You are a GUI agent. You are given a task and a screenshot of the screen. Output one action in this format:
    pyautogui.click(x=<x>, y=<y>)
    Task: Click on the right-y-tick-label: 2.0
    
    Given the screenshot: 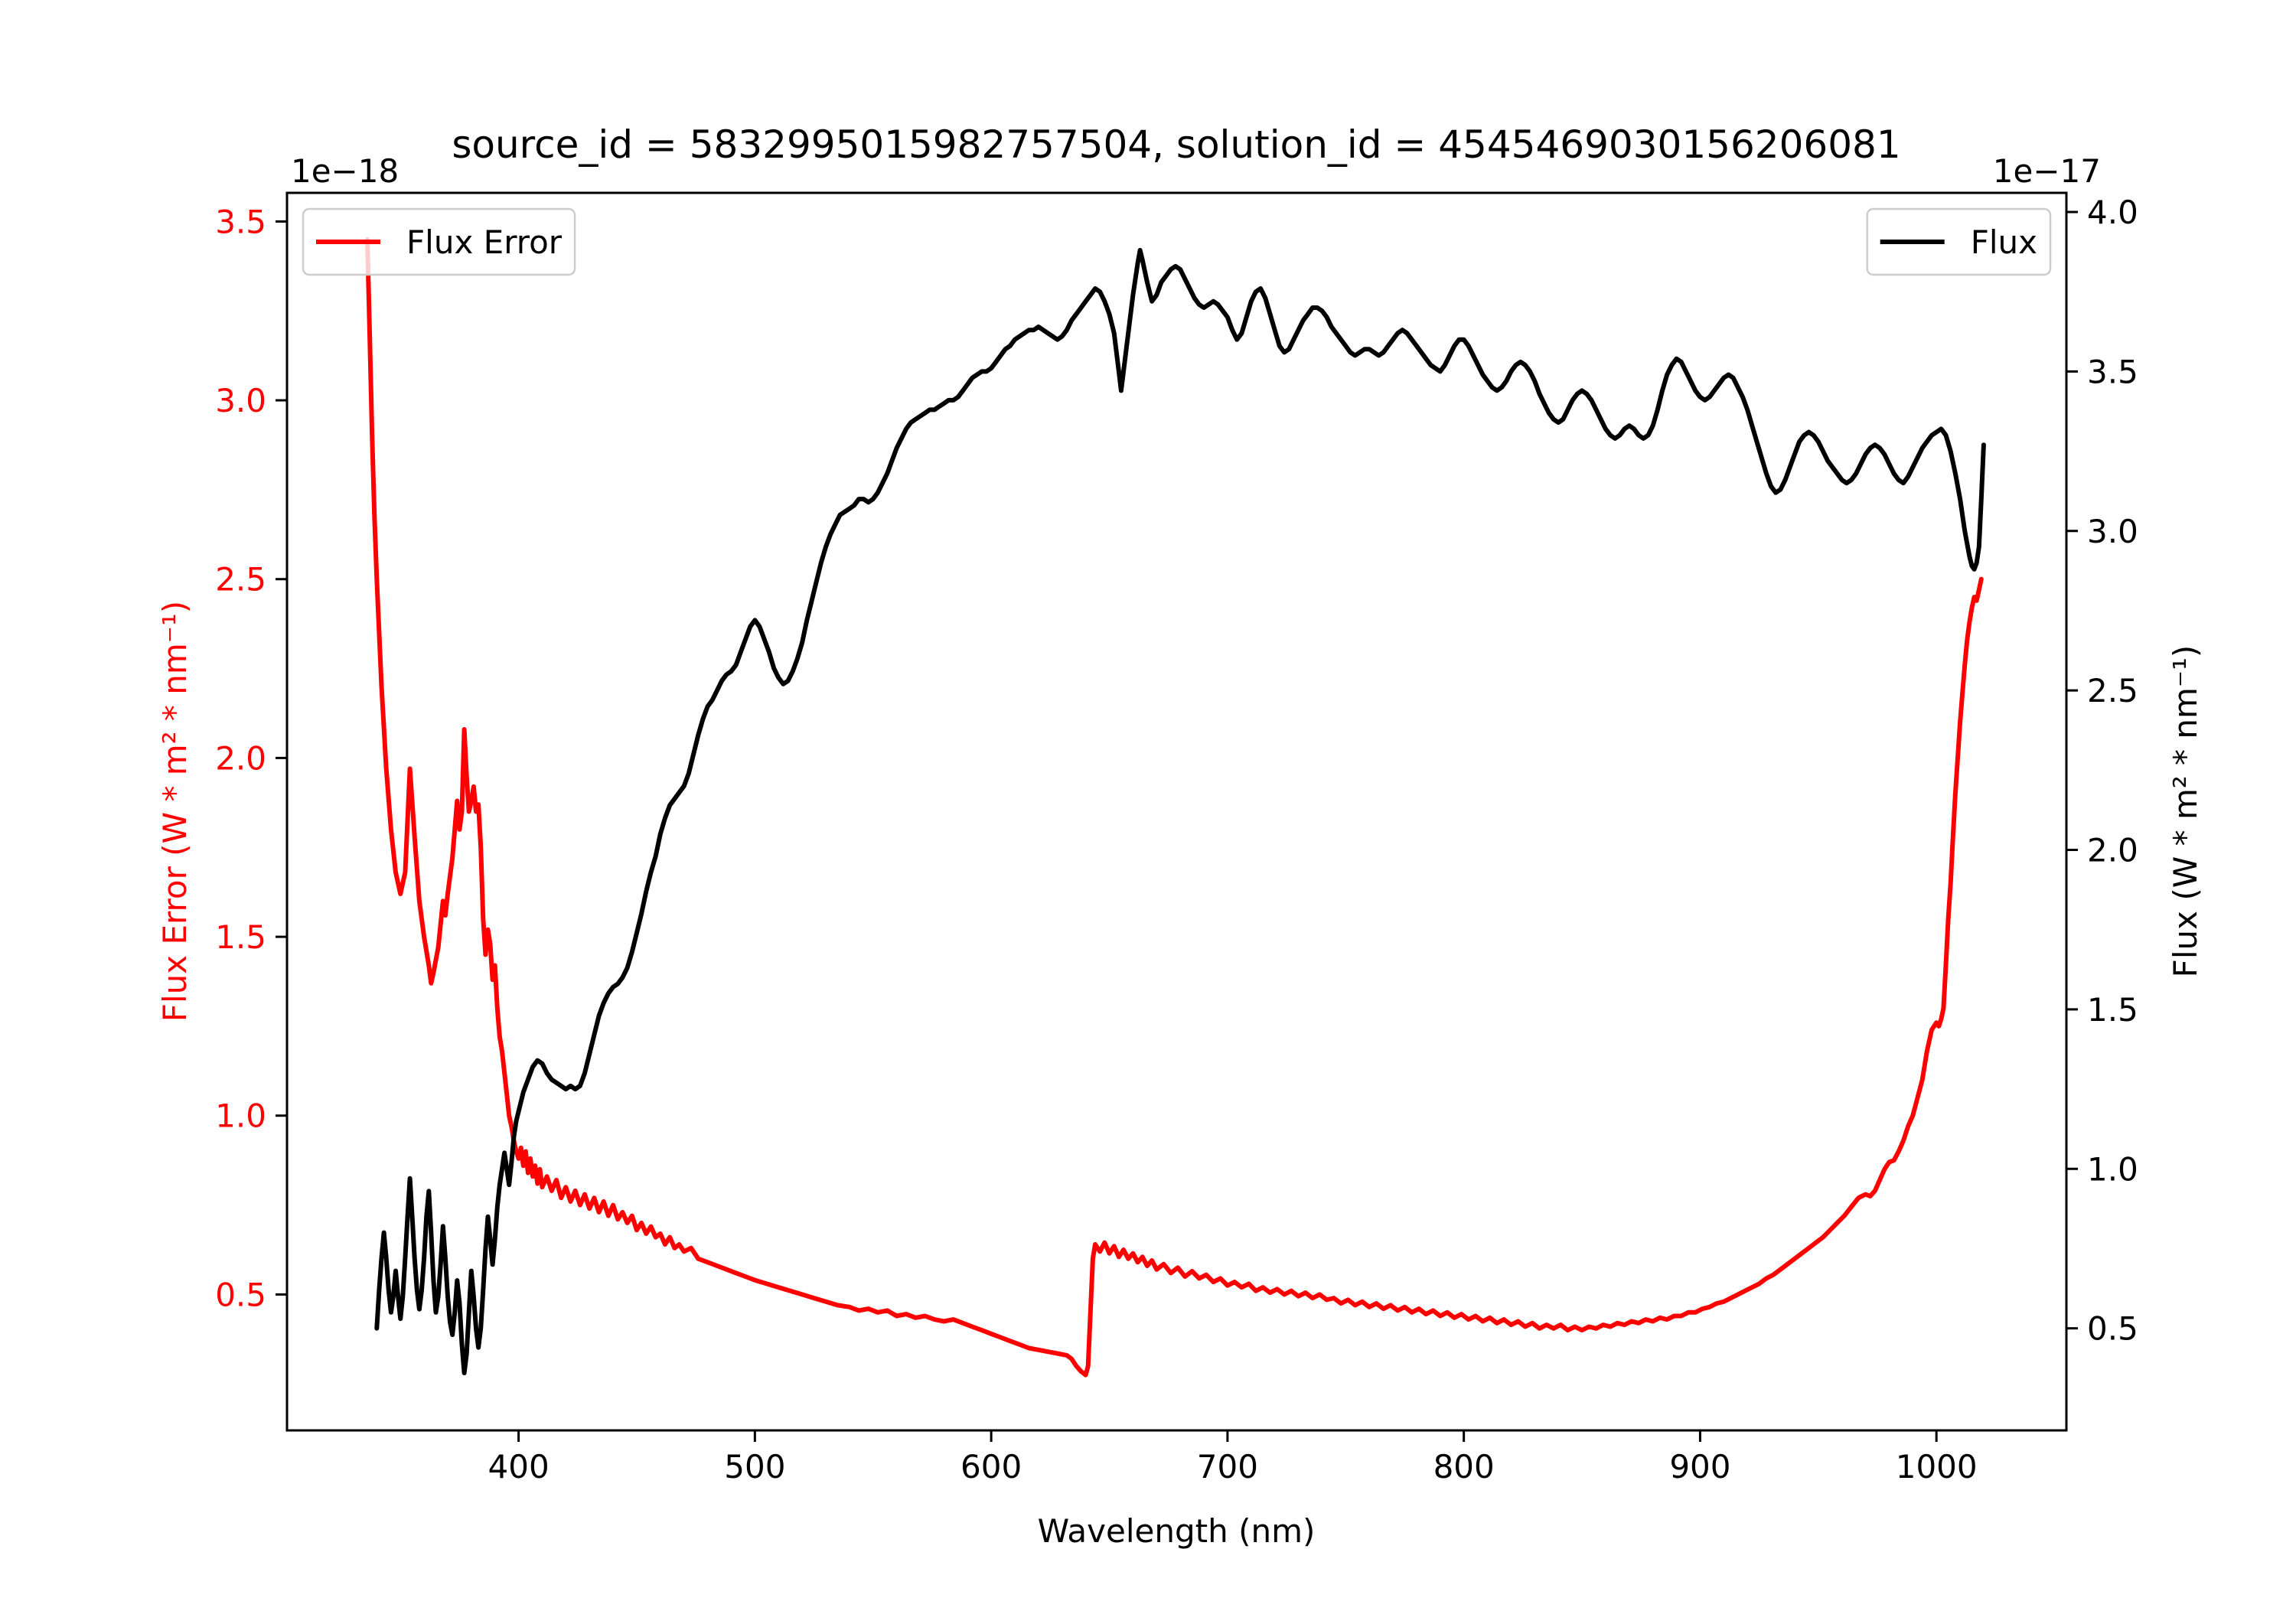 What is the action you would take?
    pyautogui.click(x=2112, y=850)
    